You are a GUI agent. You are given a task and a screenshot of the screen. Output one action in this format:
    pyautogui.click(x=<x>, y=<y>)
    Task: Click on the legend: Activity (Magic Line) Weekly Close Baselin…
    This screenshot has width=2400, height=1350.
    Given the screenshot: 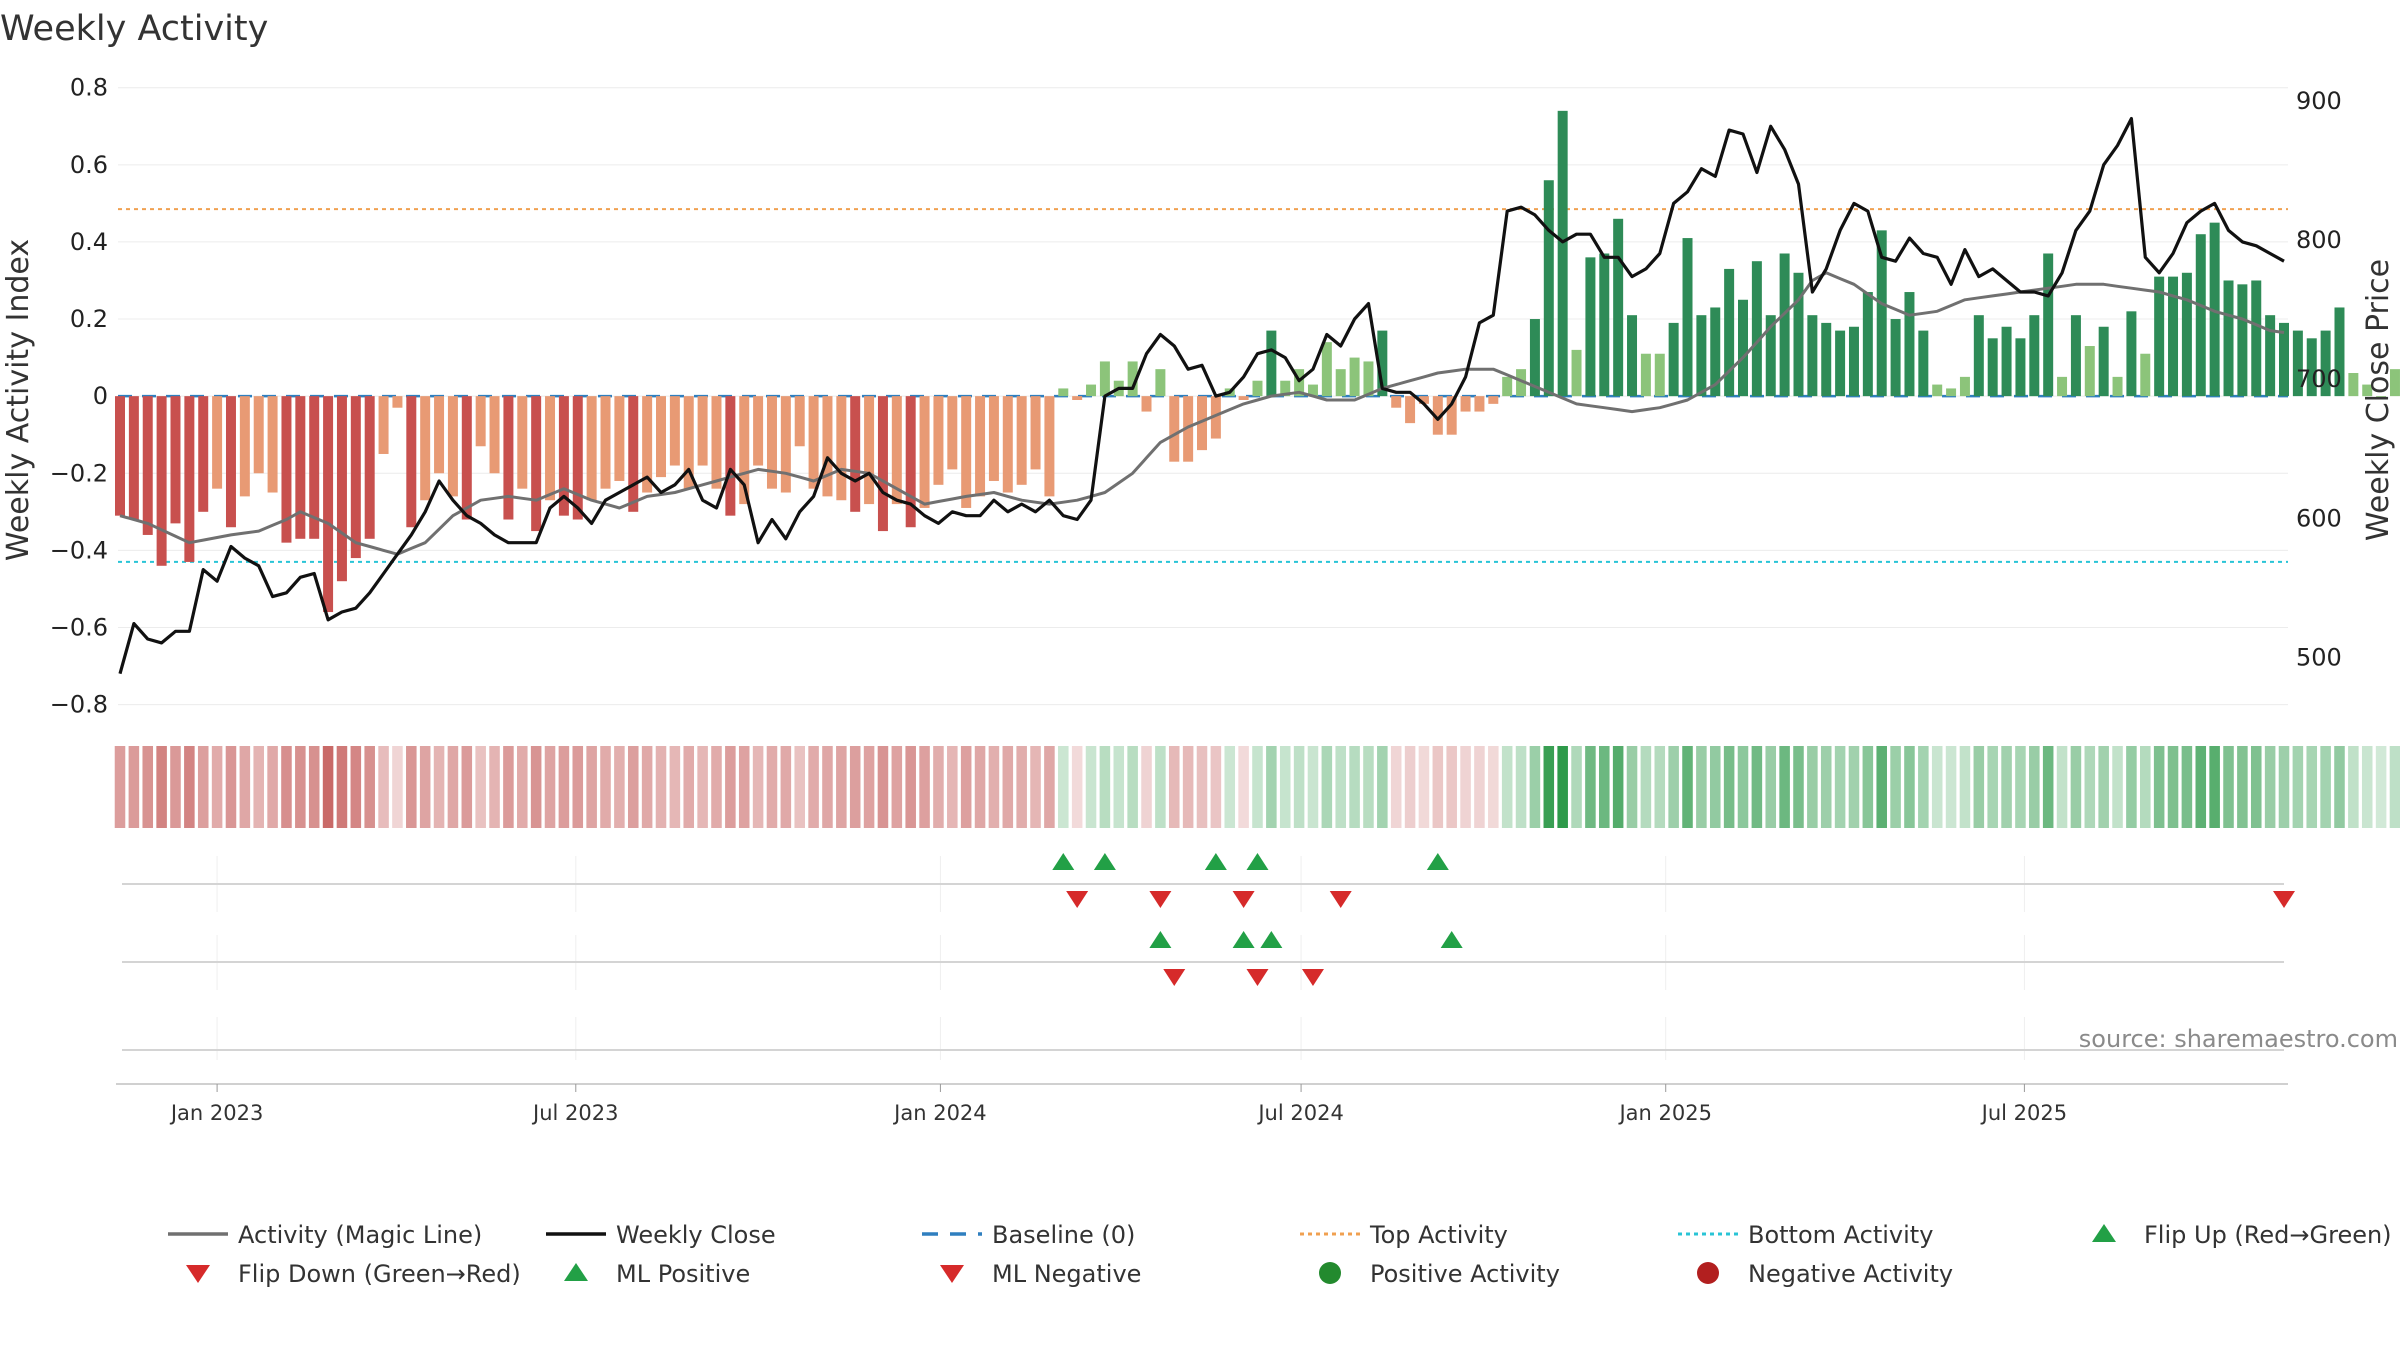 What is the action you would take?
    pyautogui.click(x=1280, y=1254)
    